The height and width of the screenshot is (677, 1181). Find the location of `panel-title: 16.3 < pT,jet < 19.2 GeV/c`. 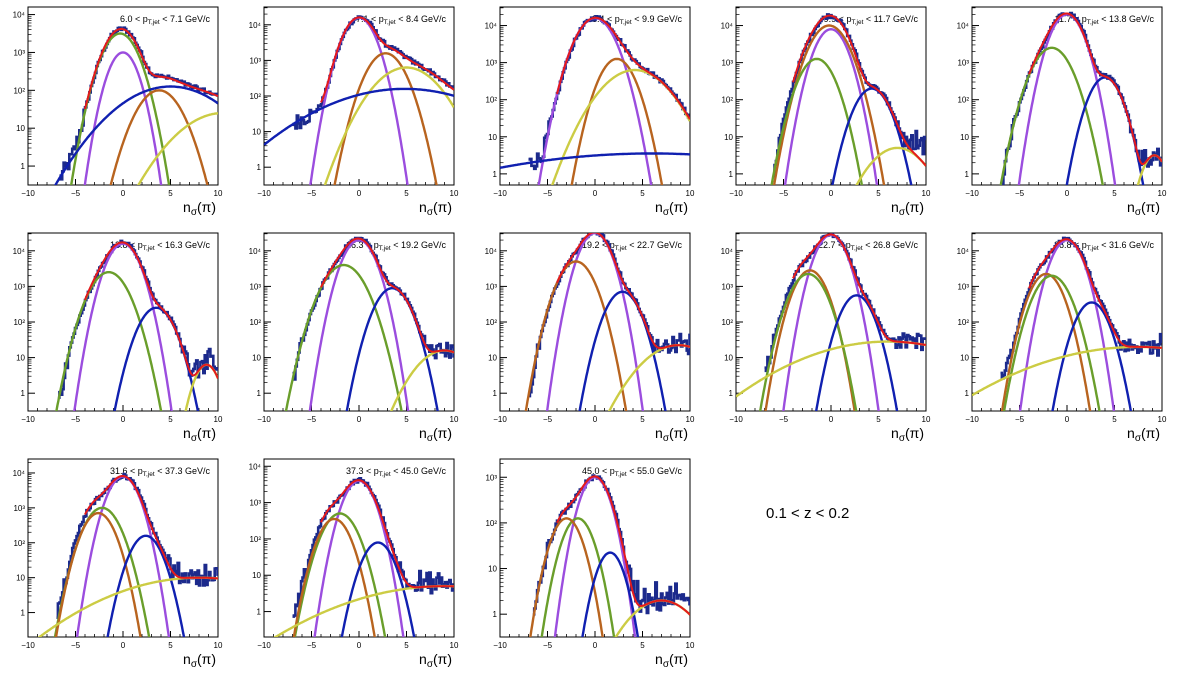

panel-title: 16.3 < pT,jet < 19.2 GeV/c is located at coordinates (396, 246).